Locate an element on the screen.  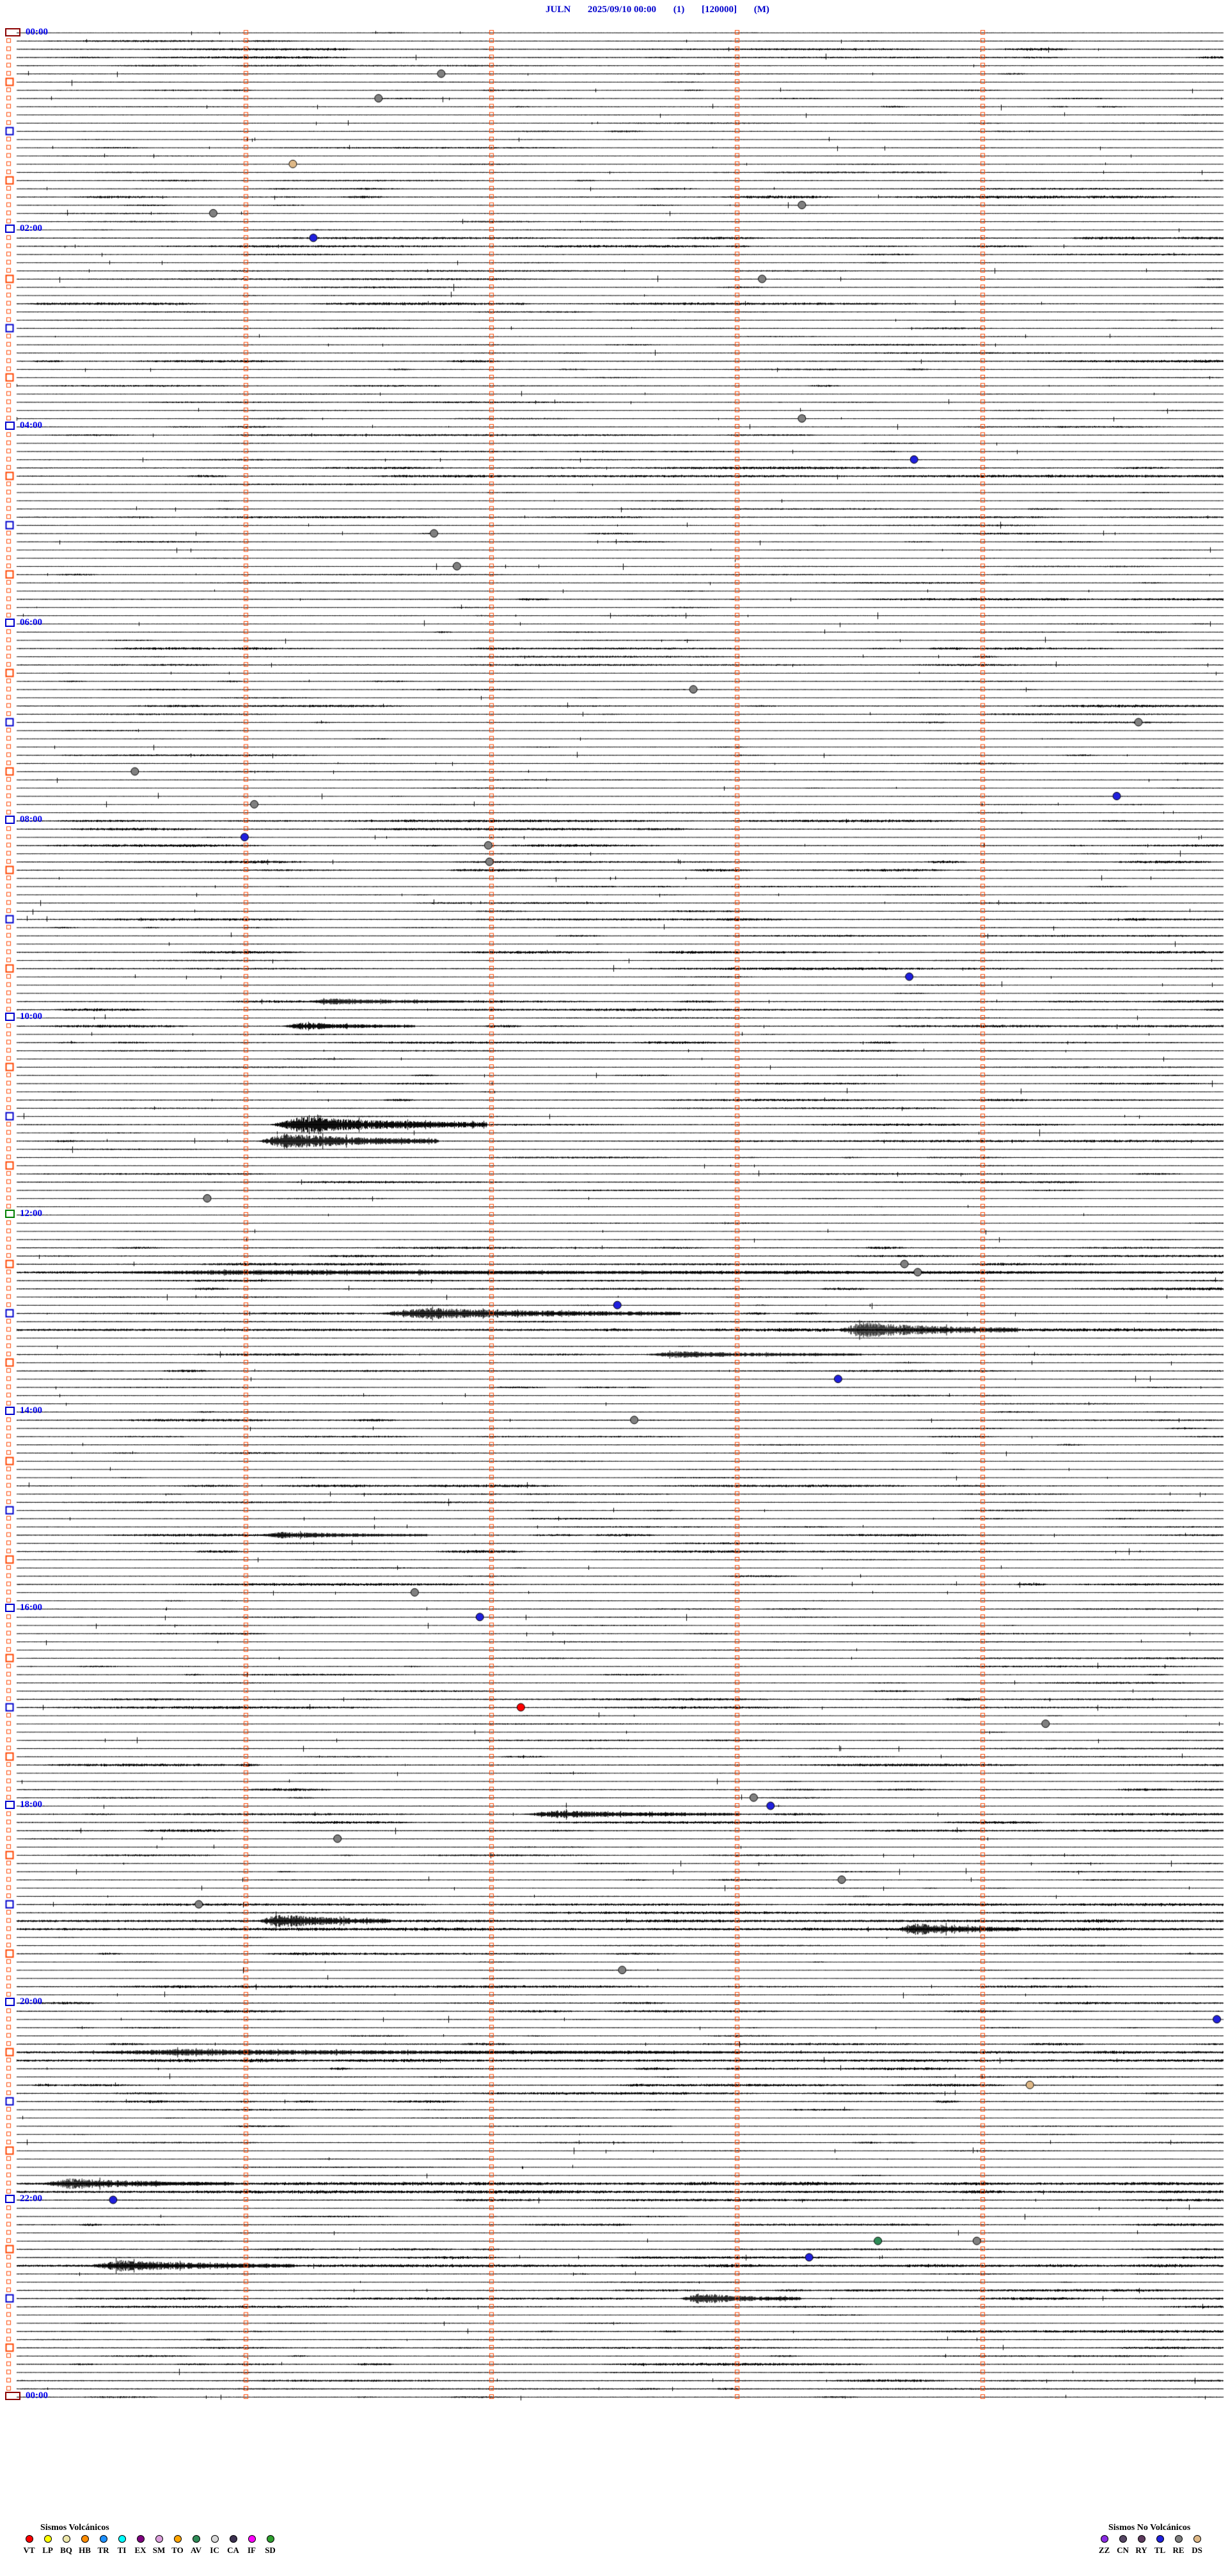
legend-item-CN: CN is located at coordinates (1123, 2545).